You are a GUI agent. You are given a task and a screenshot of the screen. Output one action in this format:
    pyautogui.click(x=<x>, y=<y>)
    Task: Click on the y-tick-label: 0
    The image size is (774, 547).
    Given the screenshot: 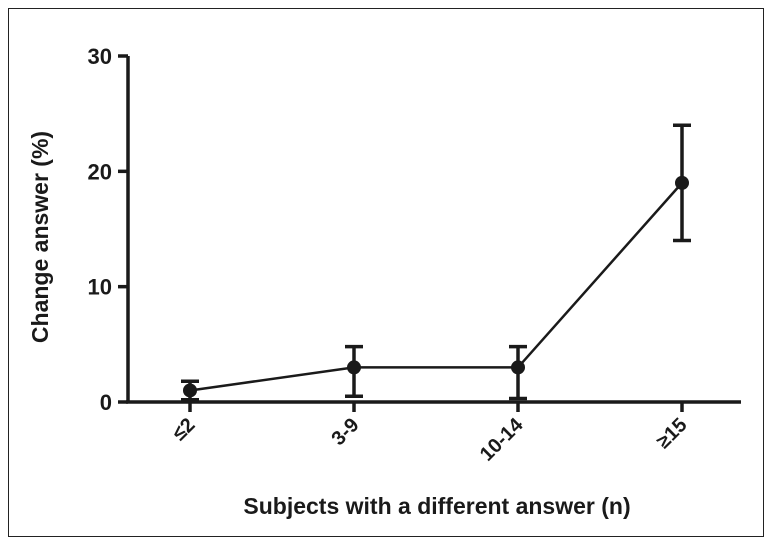 What is the action you would take?
    pyautogui.click(x=106, y=402)
    